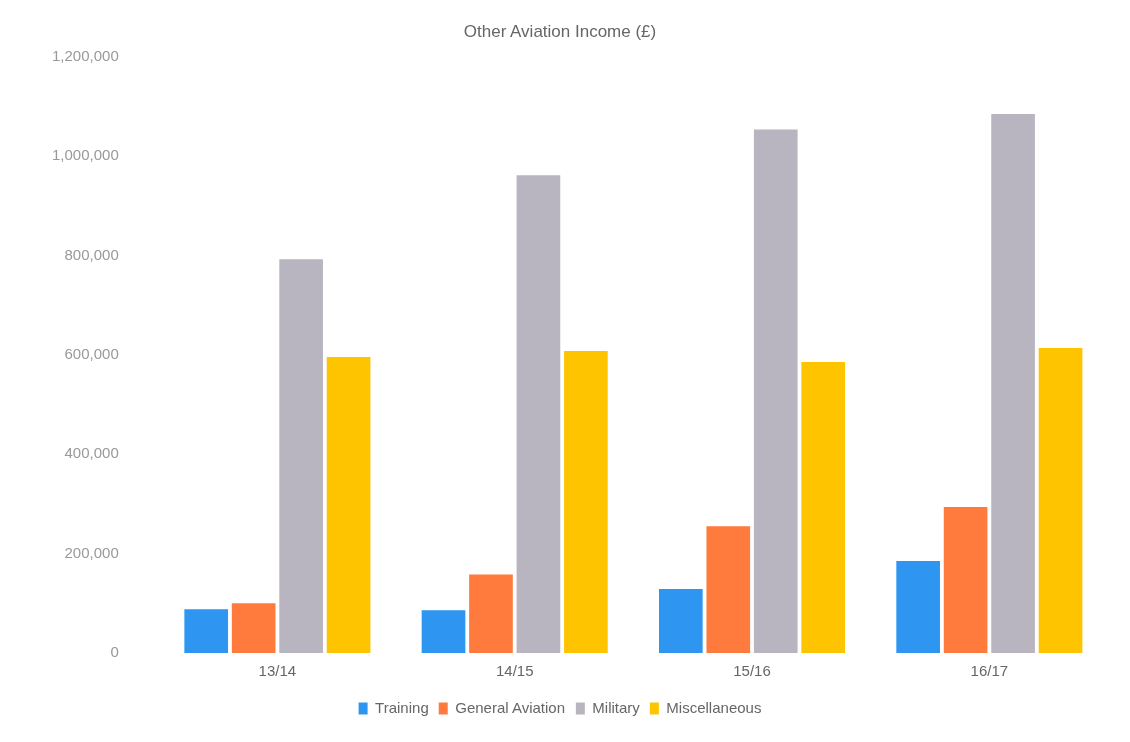 This screenshot has height=742, width=1130. I want to click on y-tick-label: 400,000, so click(91, 453).